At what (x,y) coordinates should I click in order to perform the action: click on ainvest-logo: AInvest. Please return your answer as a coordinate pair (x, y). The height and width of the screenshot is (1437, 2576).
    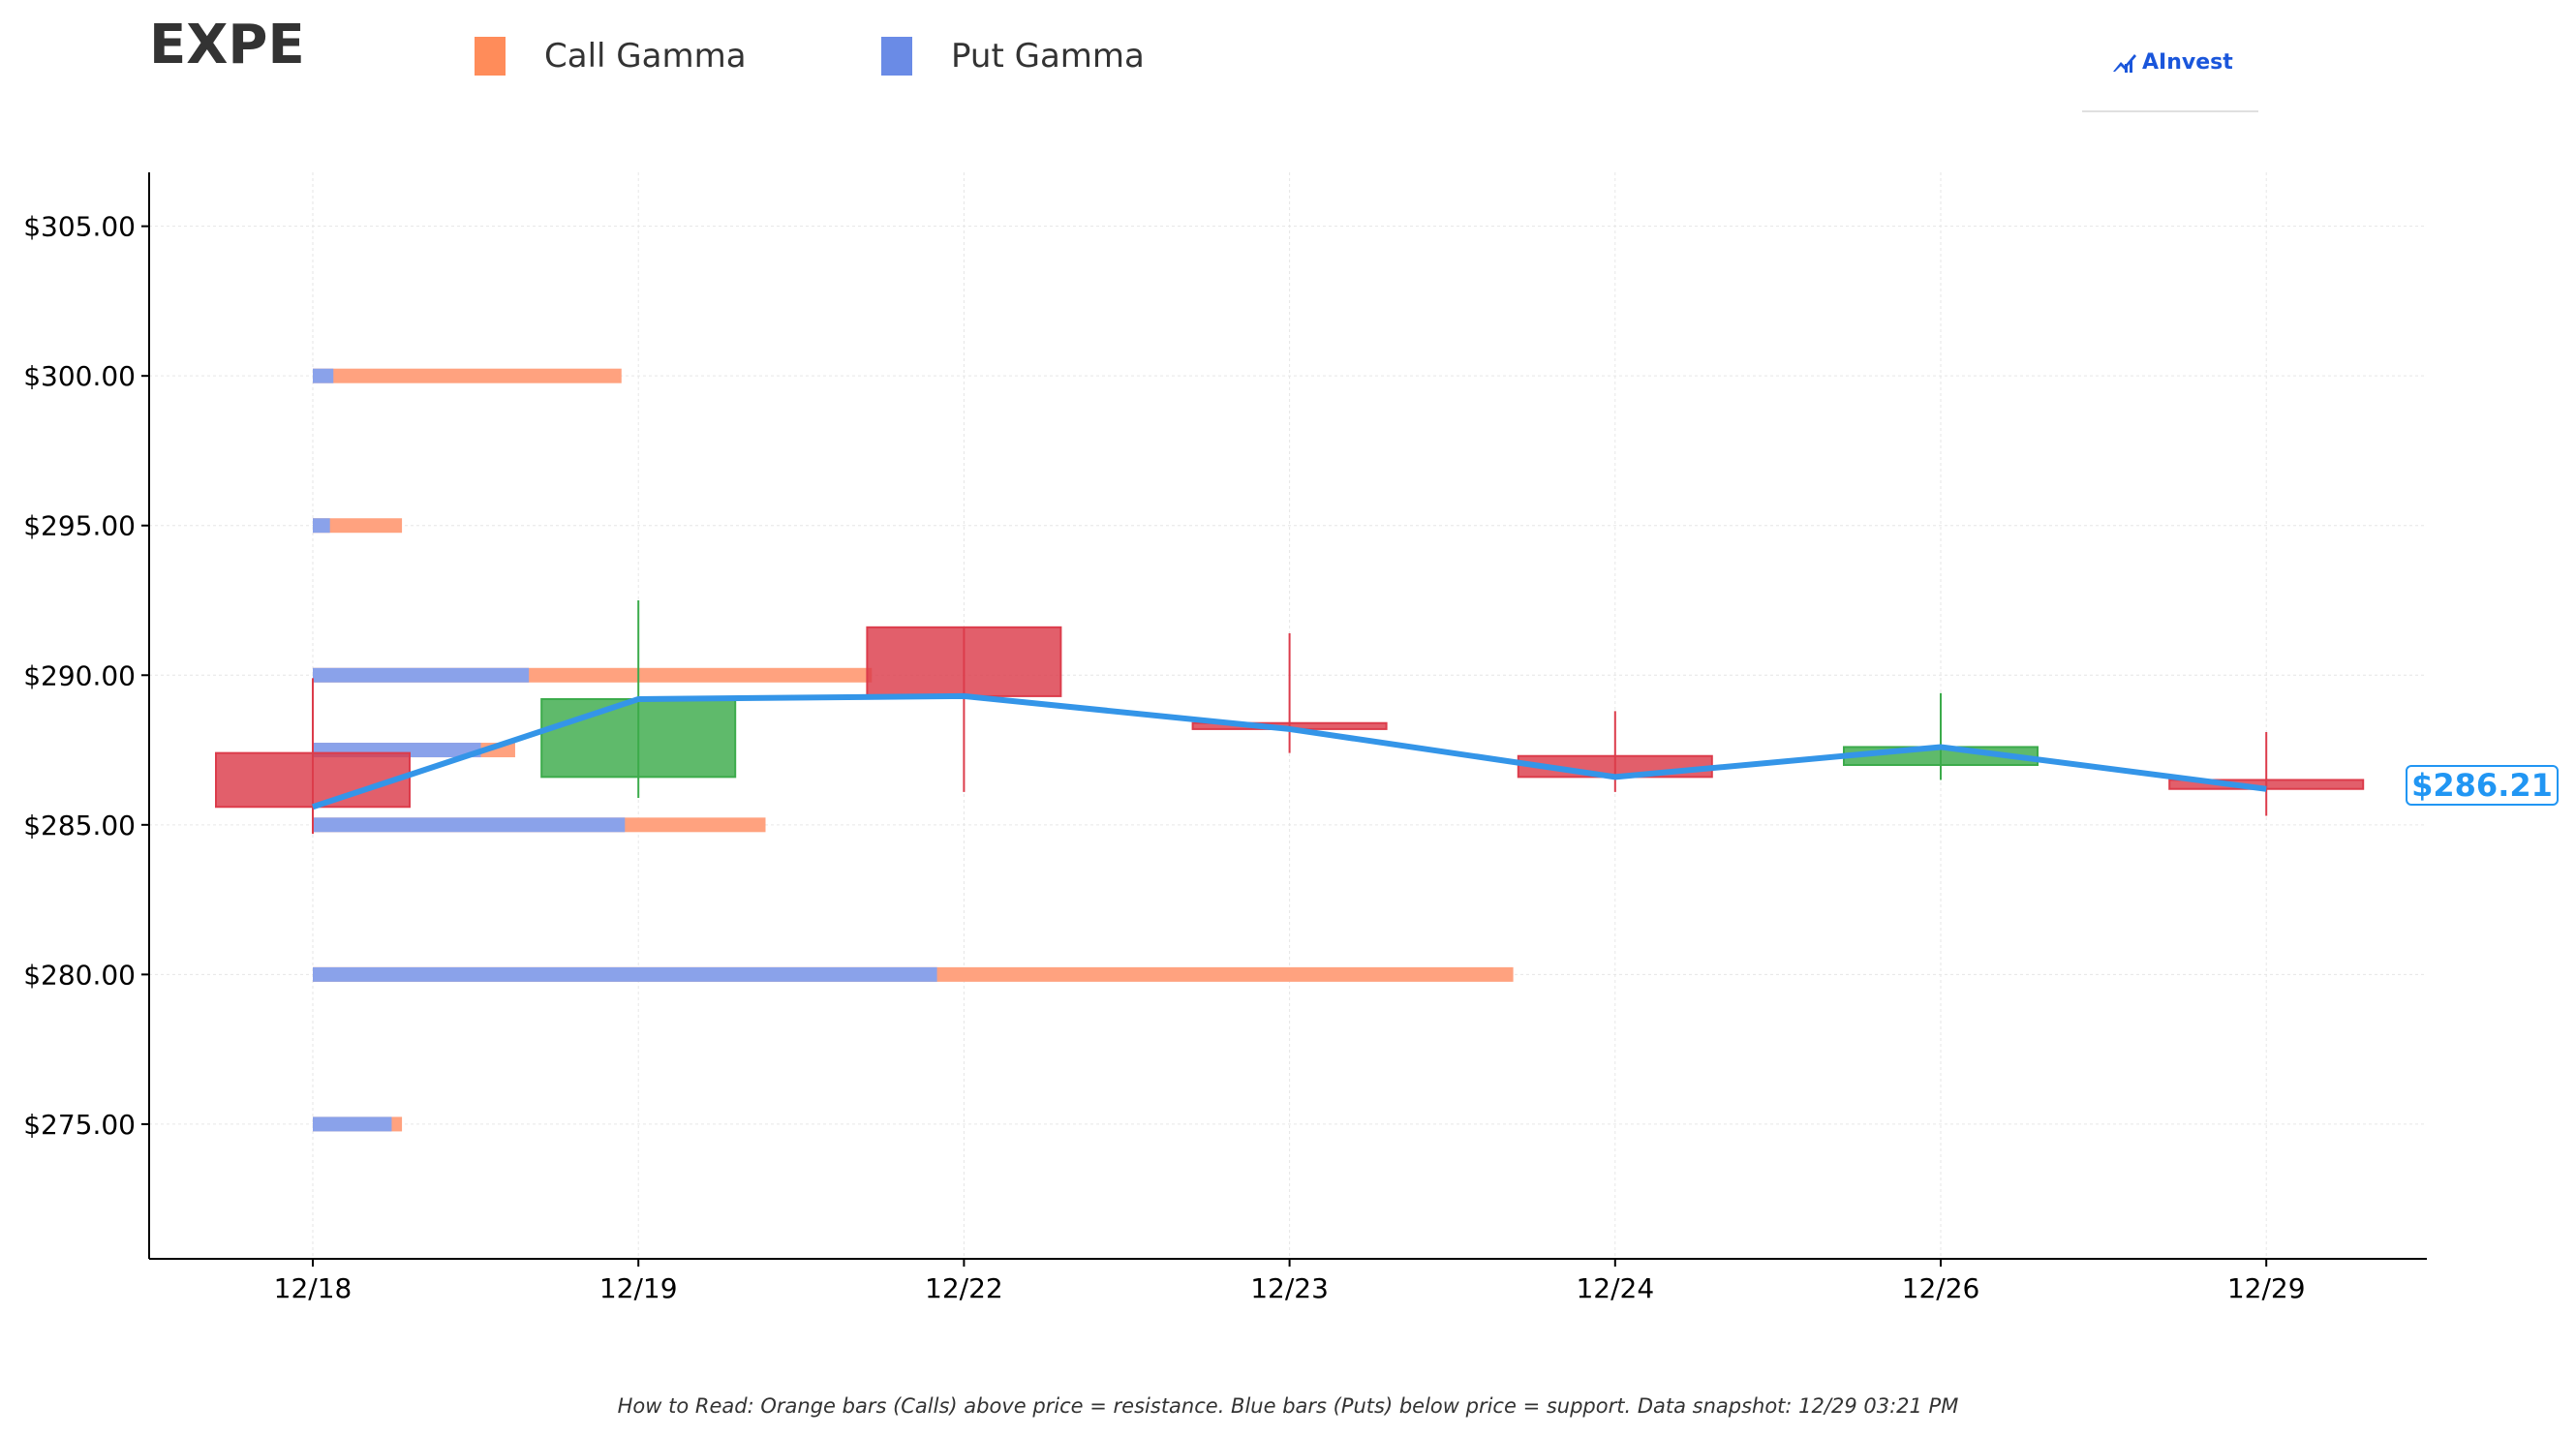
    Looking at the image, I should click on (2172, 63).